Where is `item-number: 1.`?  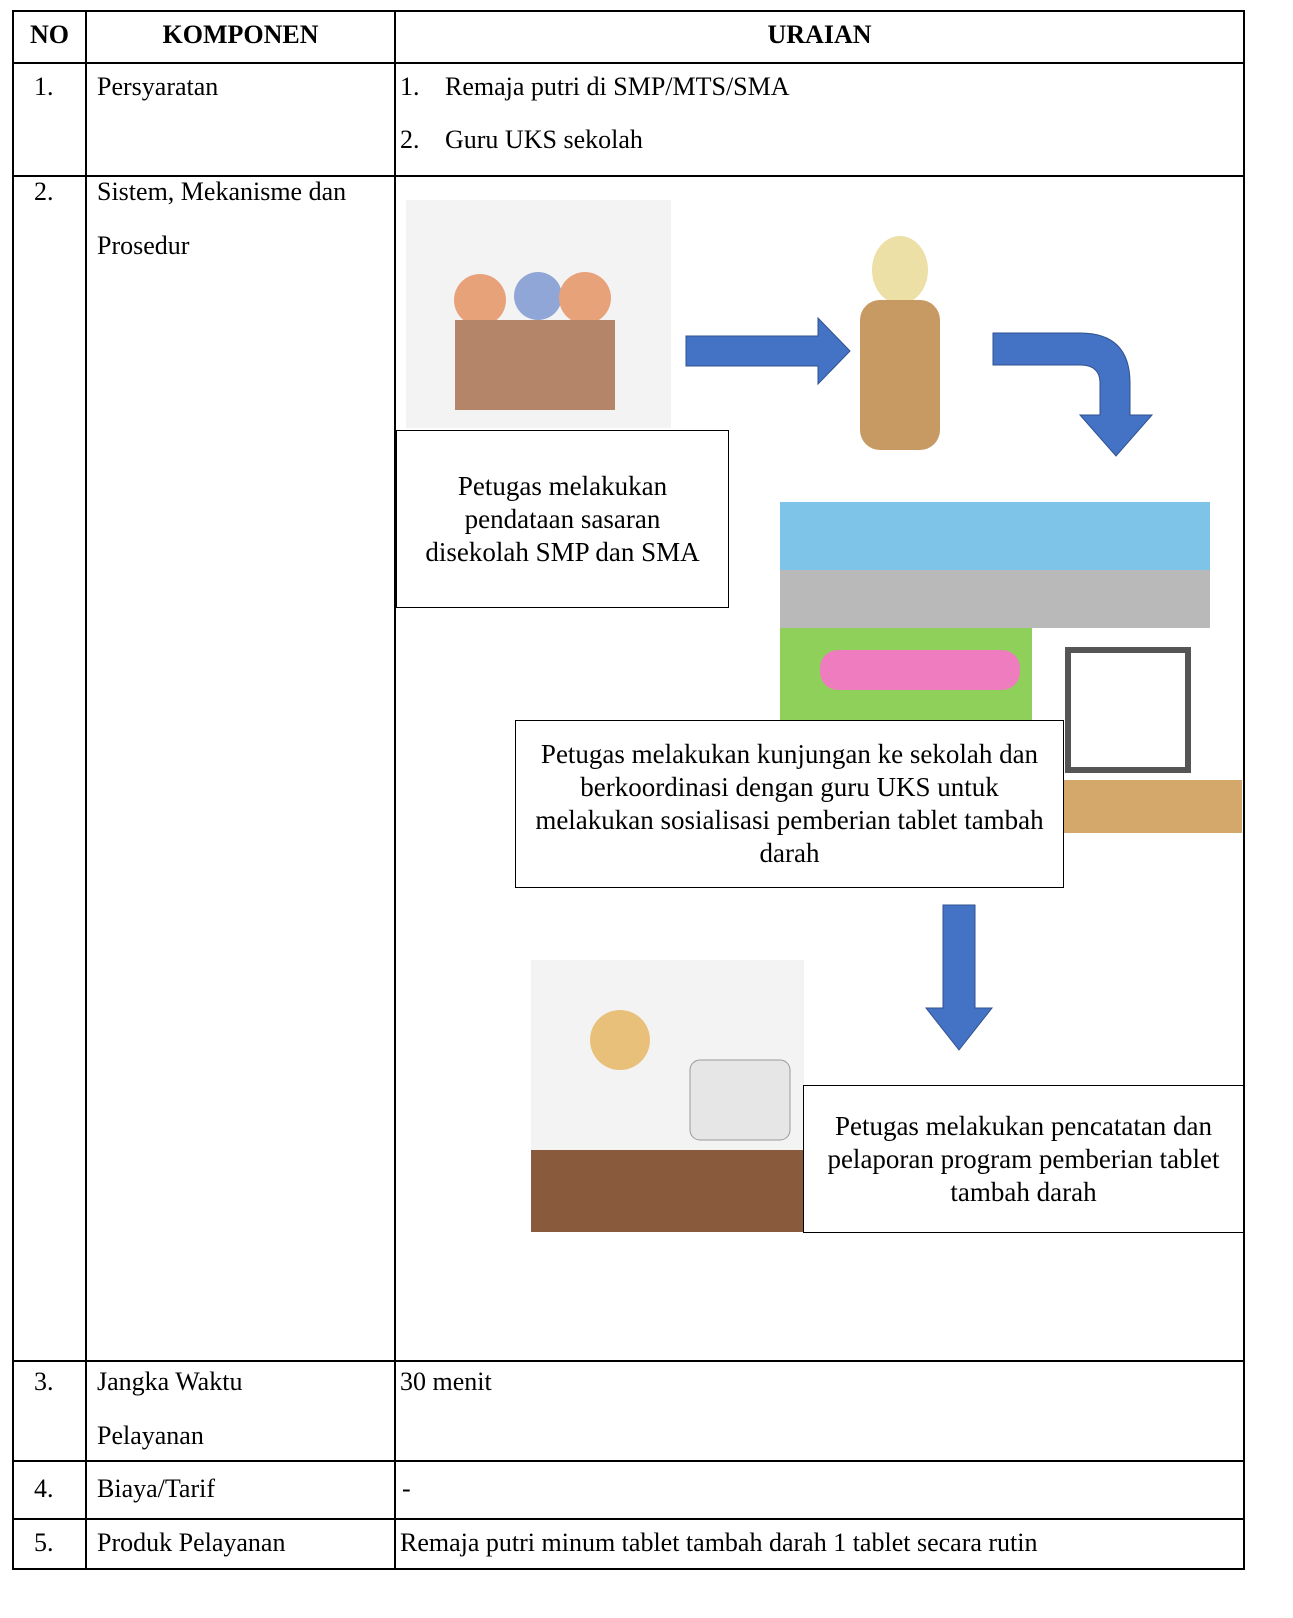
item-number: 1. is located at coordinates (410, 86).